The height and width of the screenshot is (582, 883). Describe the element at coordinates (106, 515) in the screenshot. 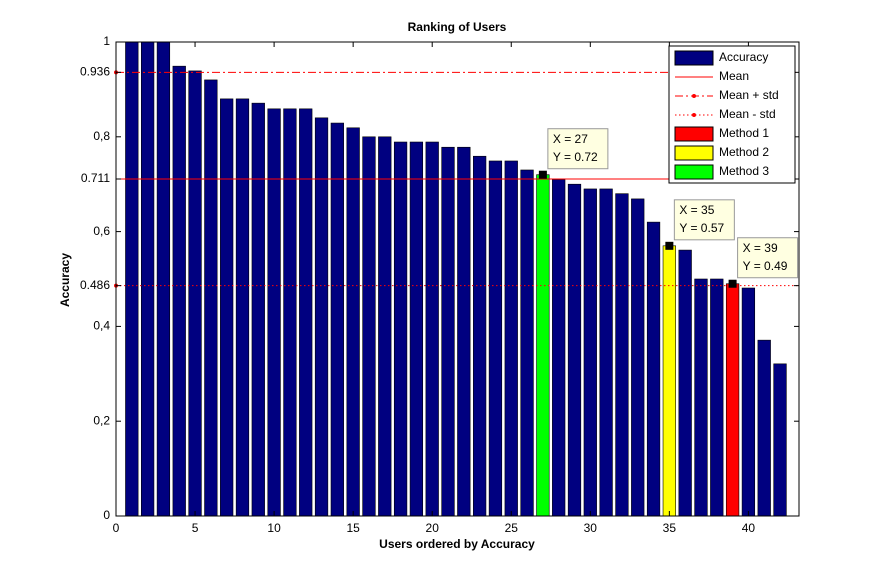

I see `y-tick-label: 0` at that location.